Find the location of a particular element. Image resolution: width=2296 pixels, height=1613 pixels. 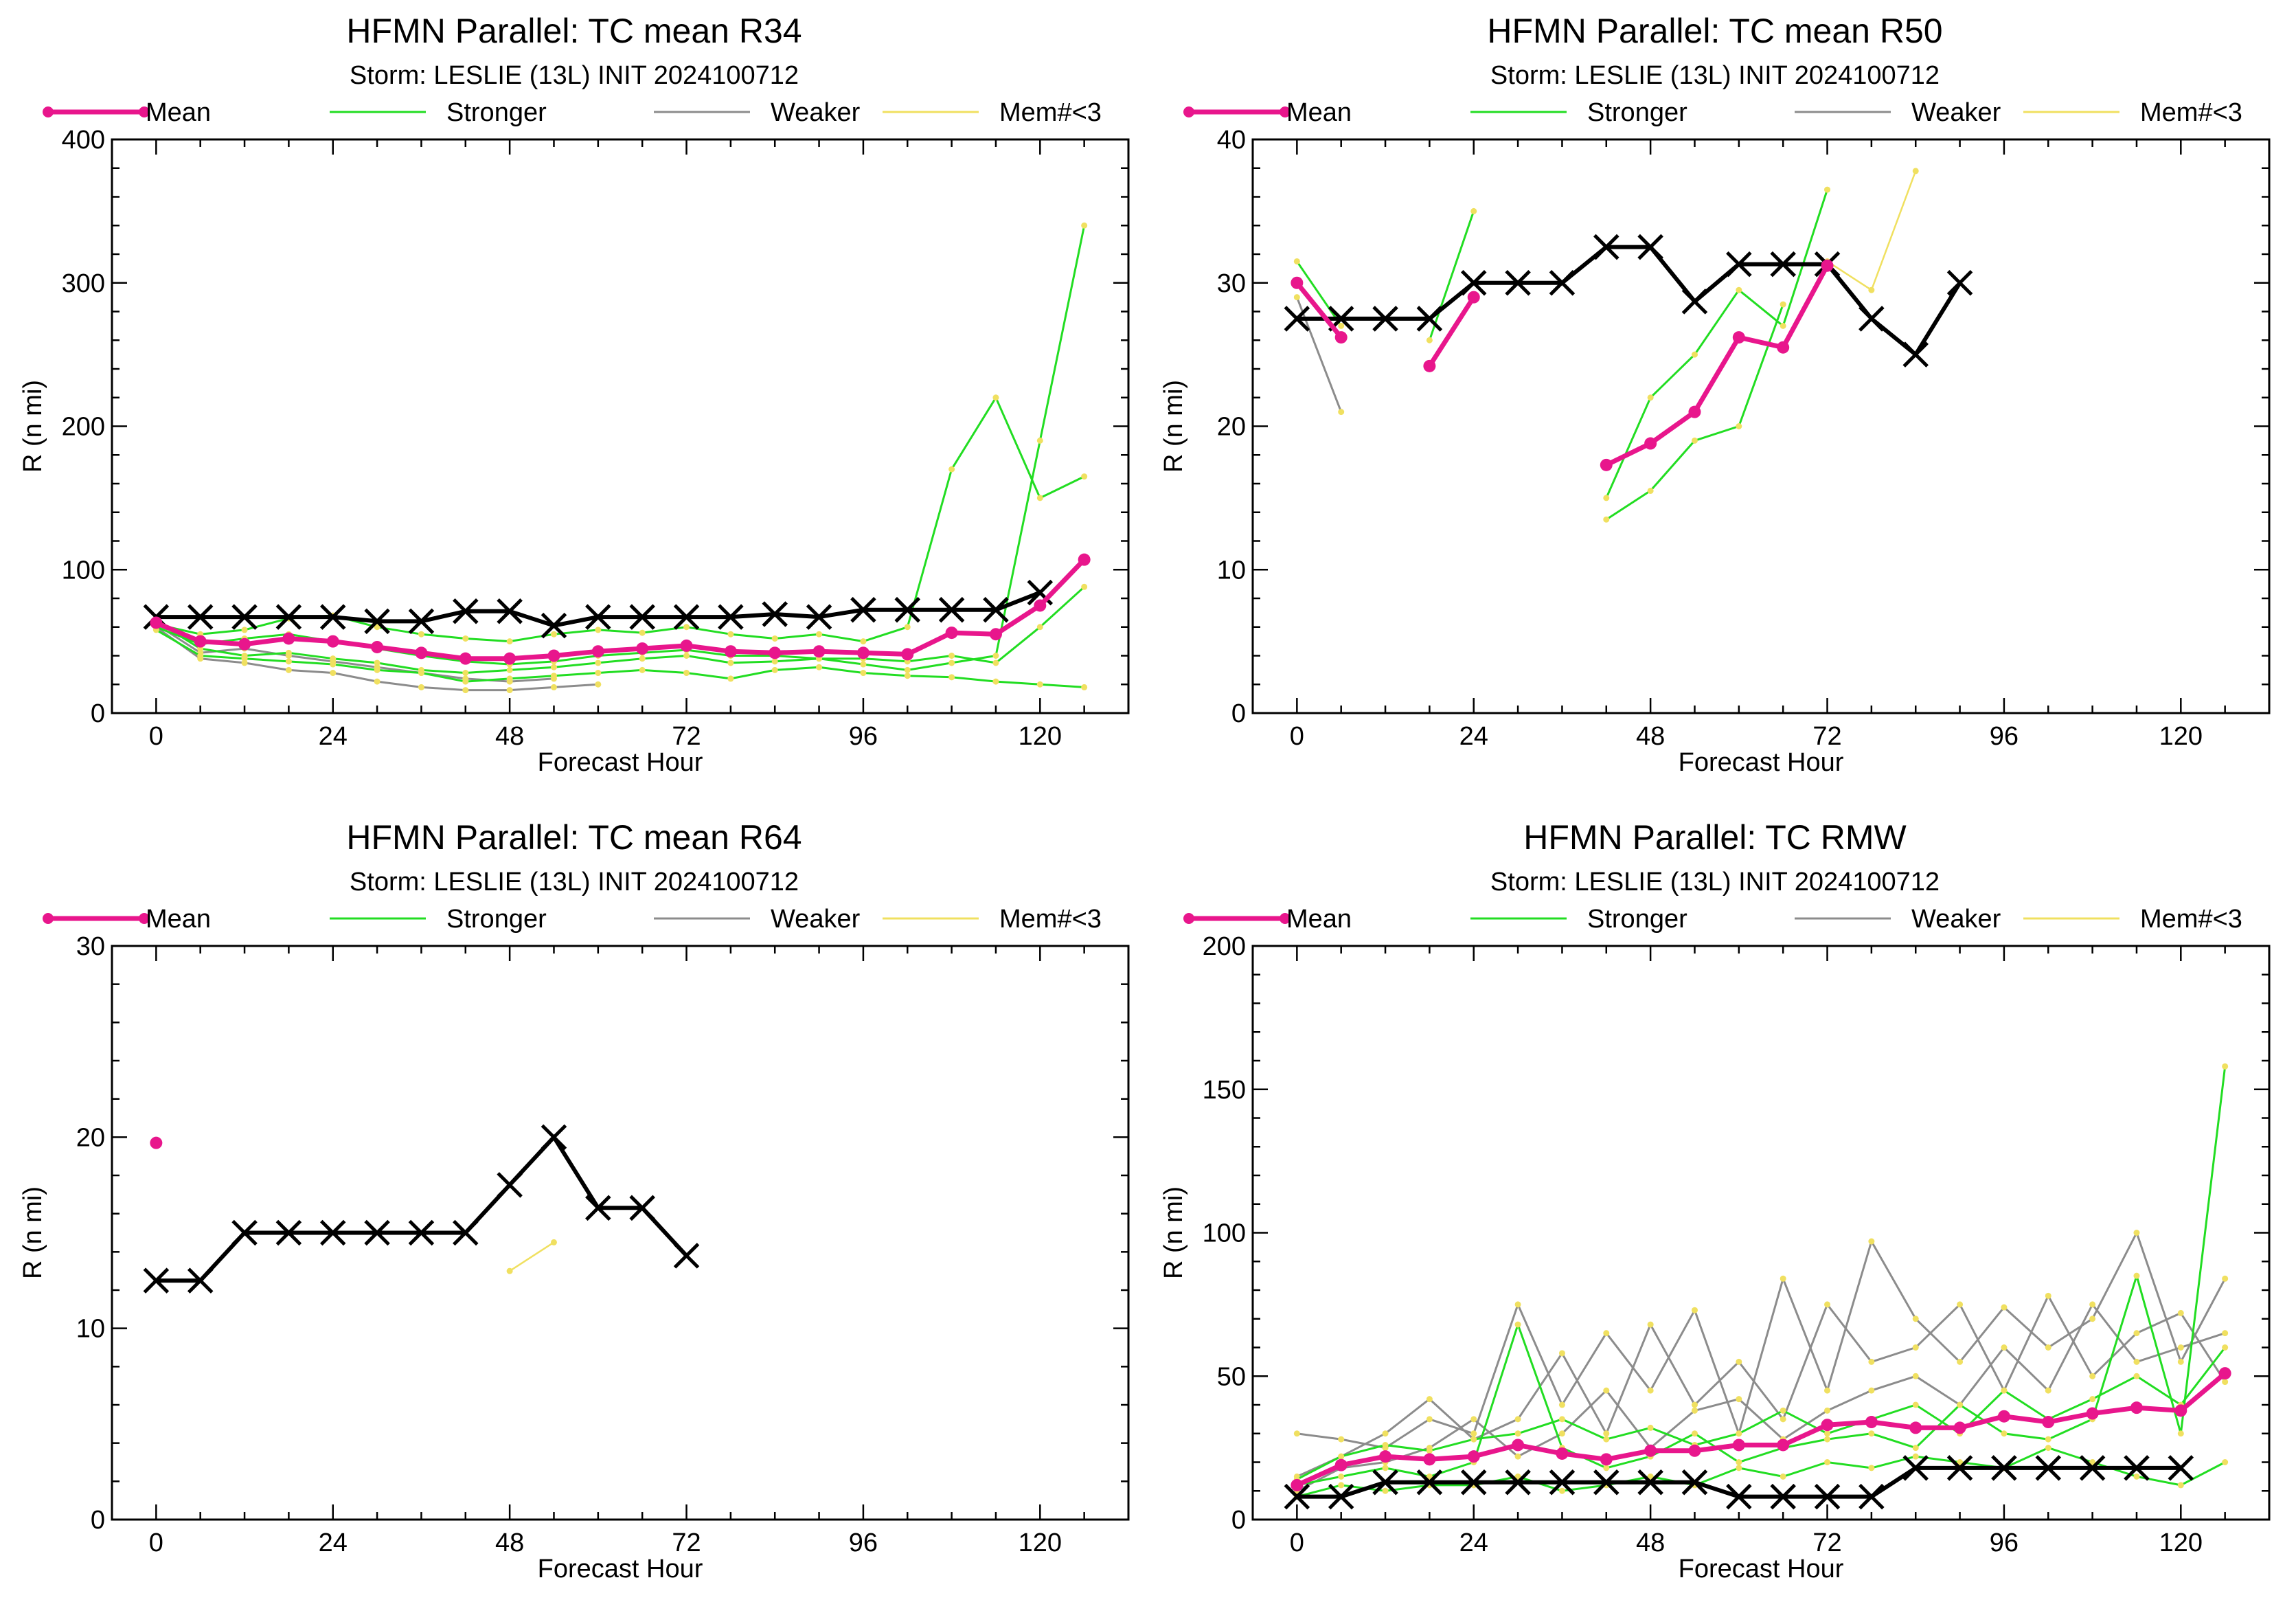

series-weaker is located at coordinates (1319, 355).